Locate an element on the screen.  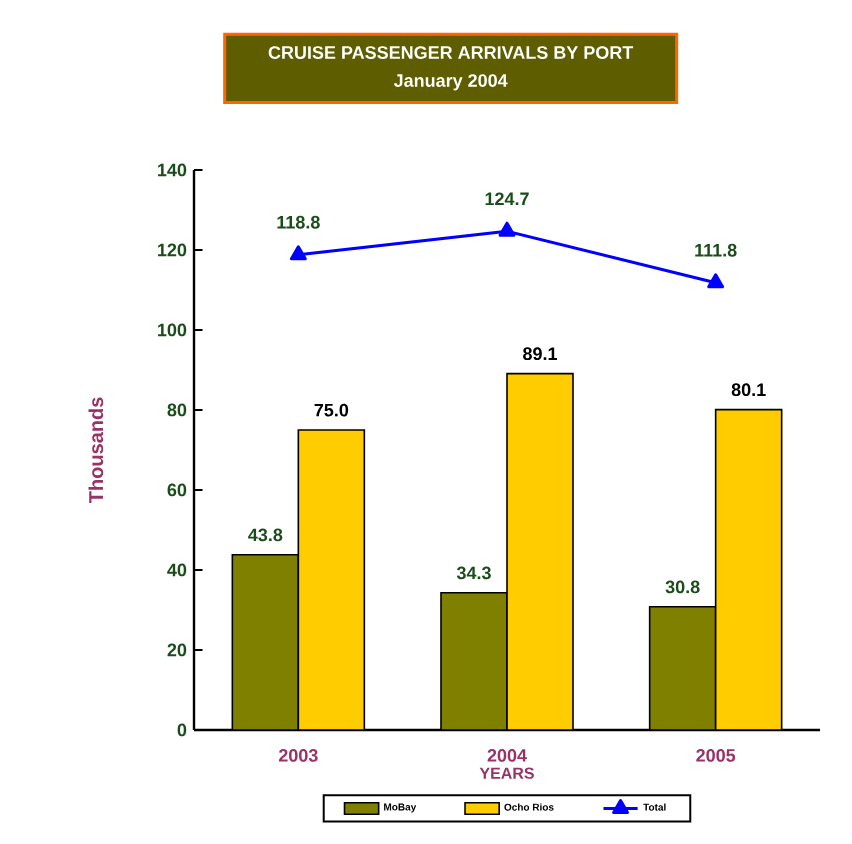
x-axis-title: YEARS is located at coordinates (506, 773).